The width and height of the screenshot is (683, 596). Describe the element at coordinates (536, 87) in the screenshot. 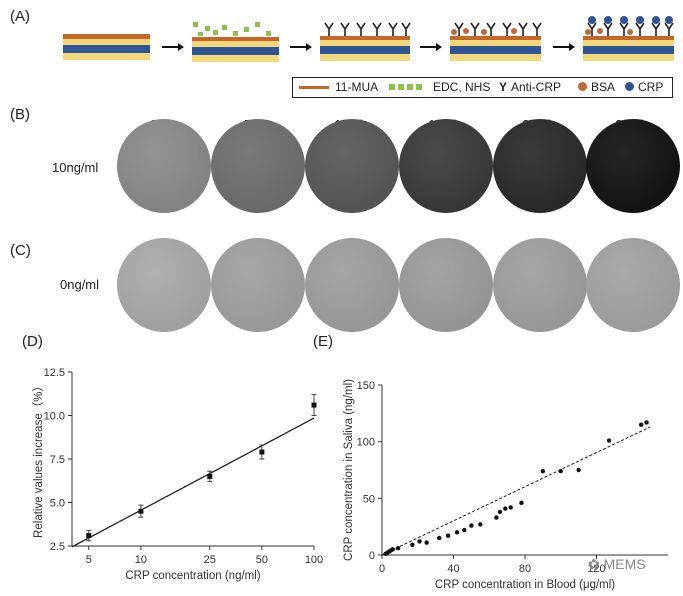

I see `legend-label-anti-crp: Anti-CRP` at that location.